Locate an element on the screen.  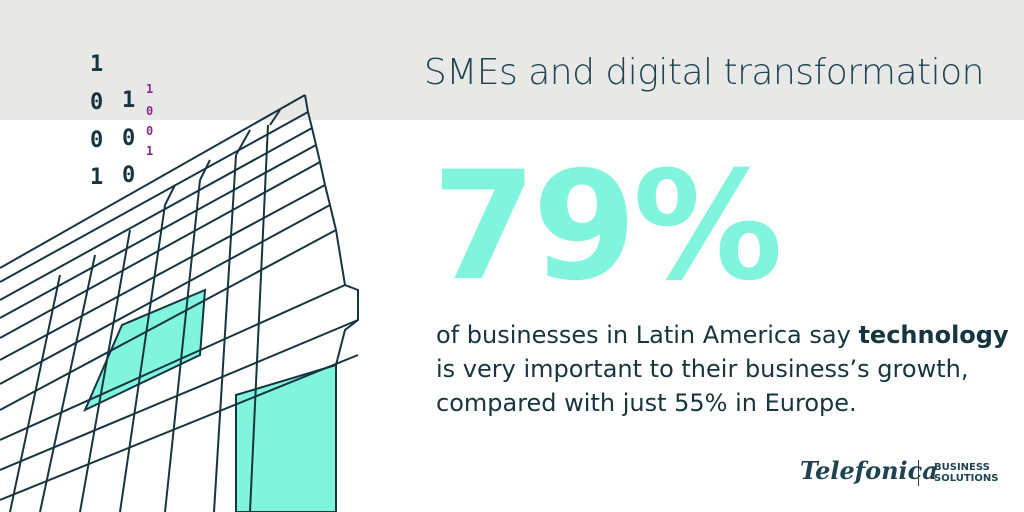
stat-value: 79% is located at coordinates (607, 227).